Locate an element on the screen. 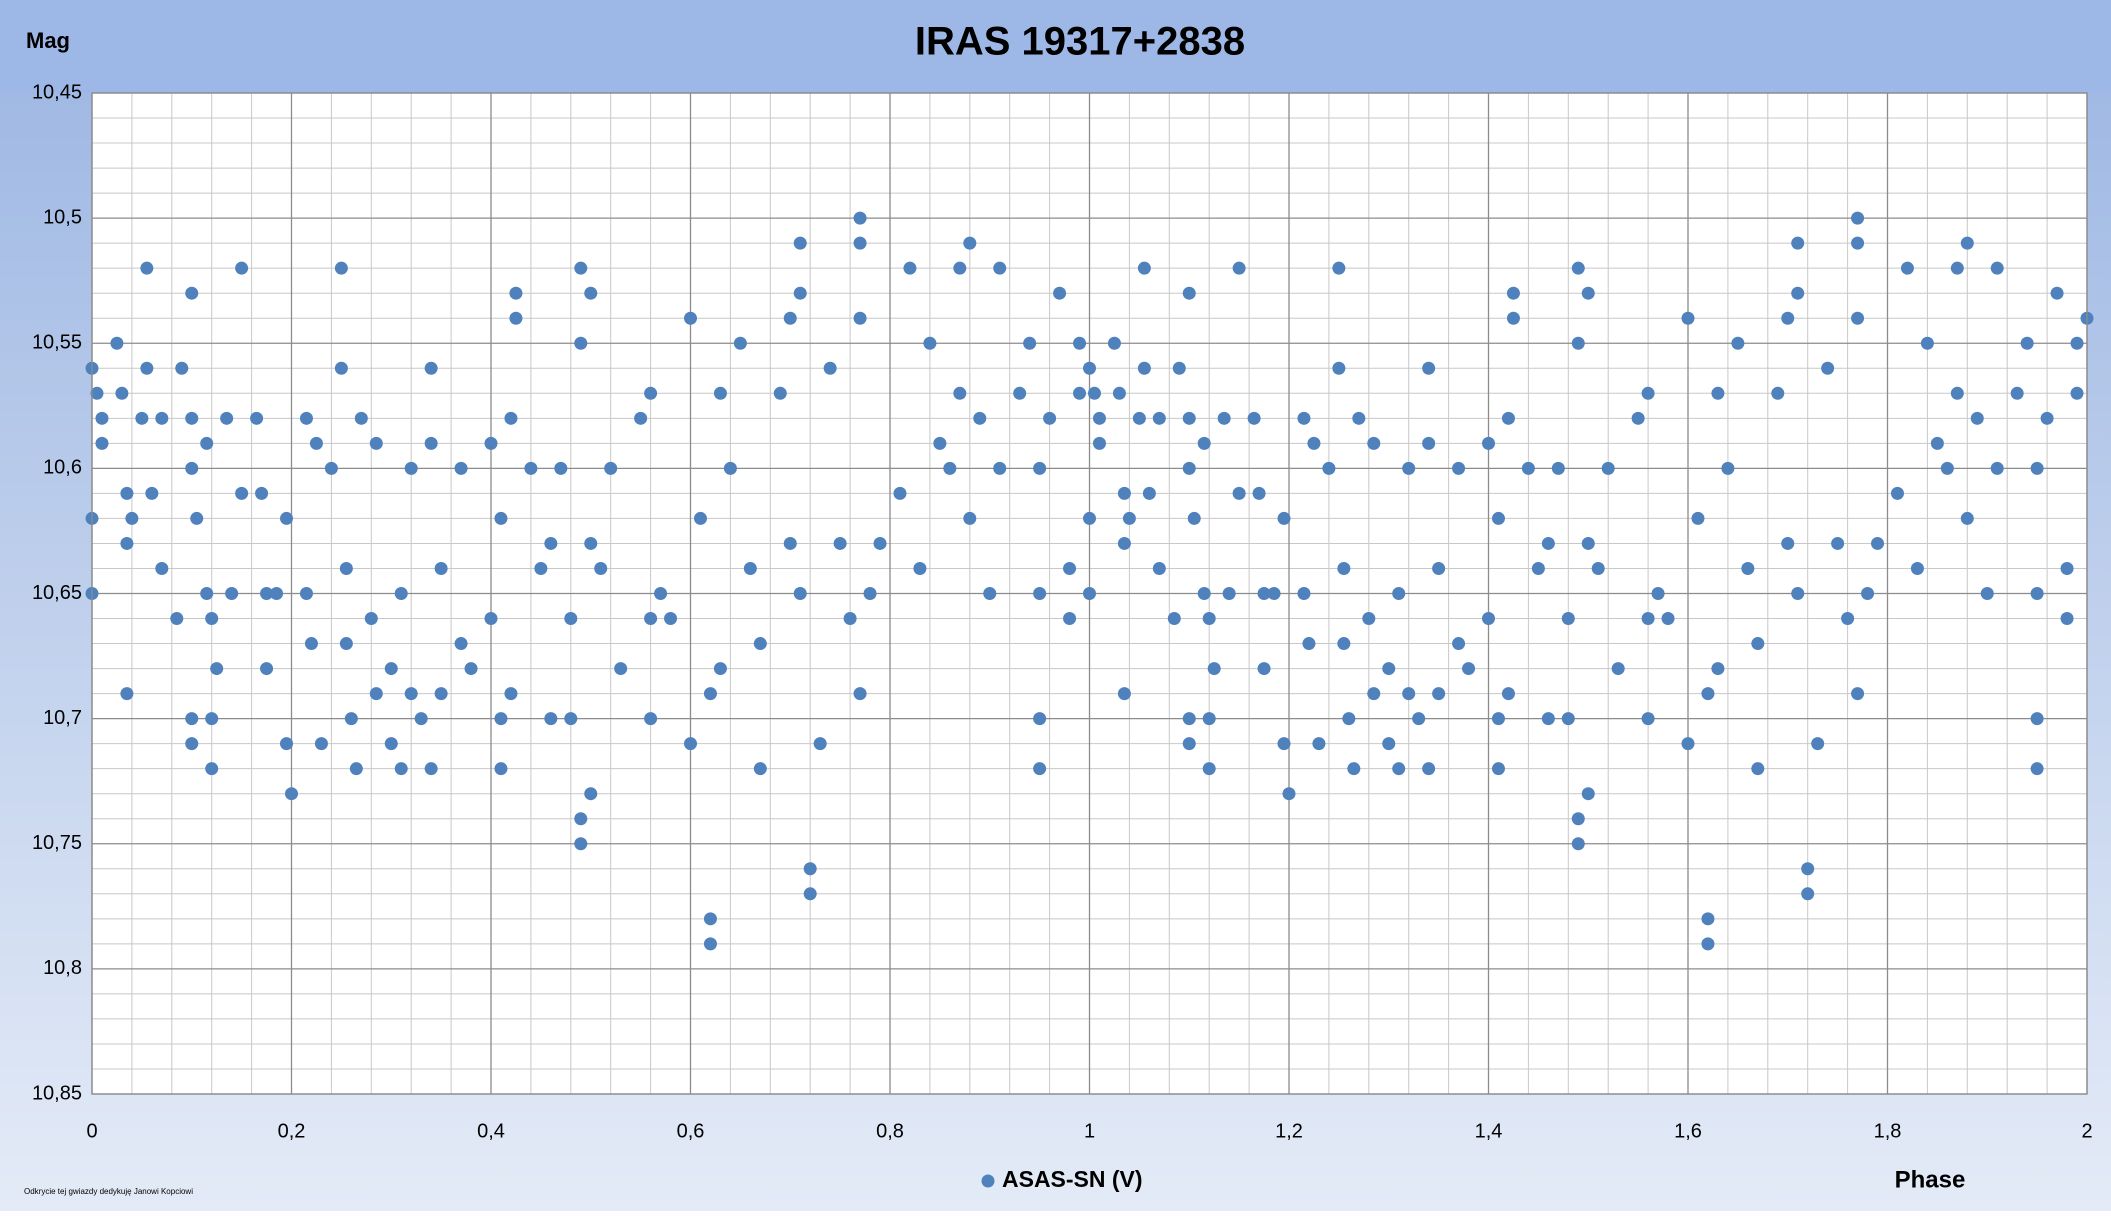 Image resolution: width=2111 pixels, height=1216 pixels. x-tick-label: 0,2 is located at coordinates (292, 1131).